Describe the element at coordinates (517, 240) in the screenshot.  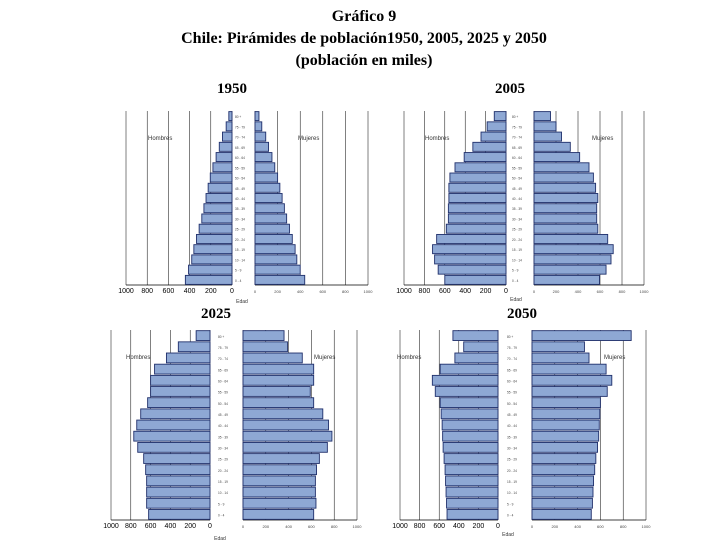
I see `age-group-label: 20 - 24` at that location.